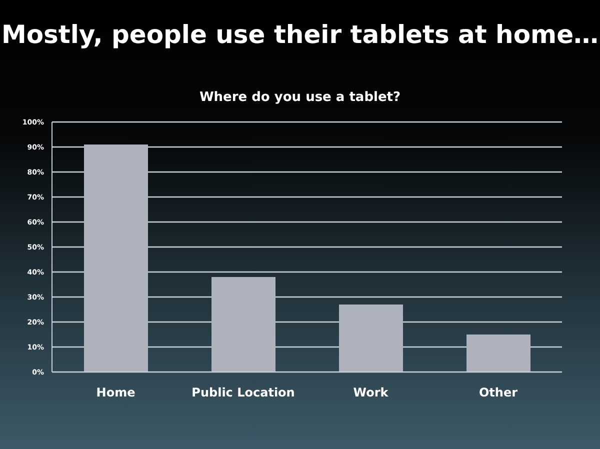 This screenshot has width=600, height=449. What do you see at coordinates (243, 393) in the screenshot?
I see `x-tick-label: Public Location` at bounding box center [243, 393].